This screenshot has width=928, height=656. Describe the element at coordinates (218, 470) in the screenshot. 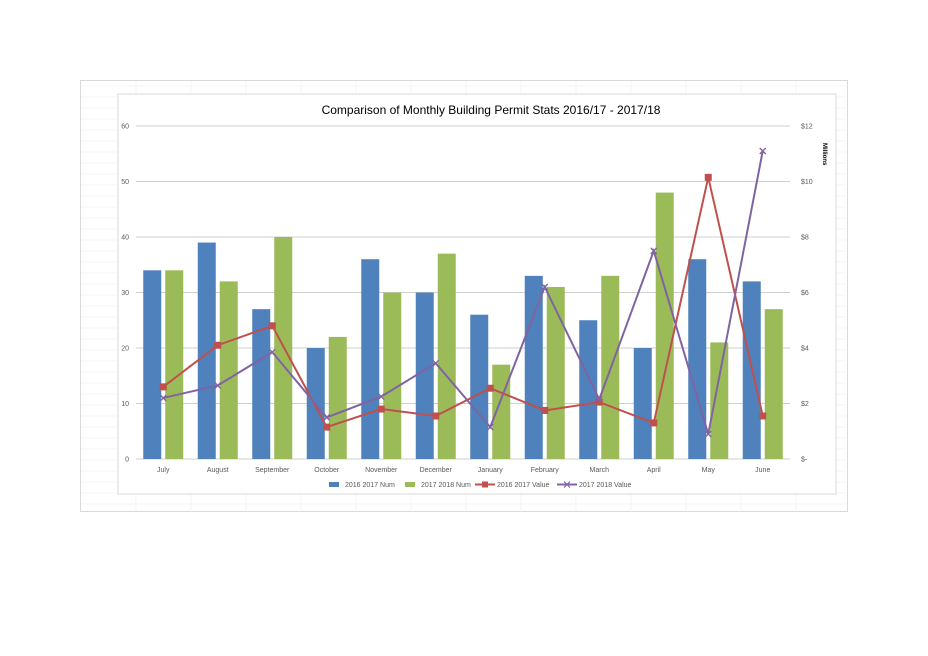

I see `x-tick-label: August` at that location.